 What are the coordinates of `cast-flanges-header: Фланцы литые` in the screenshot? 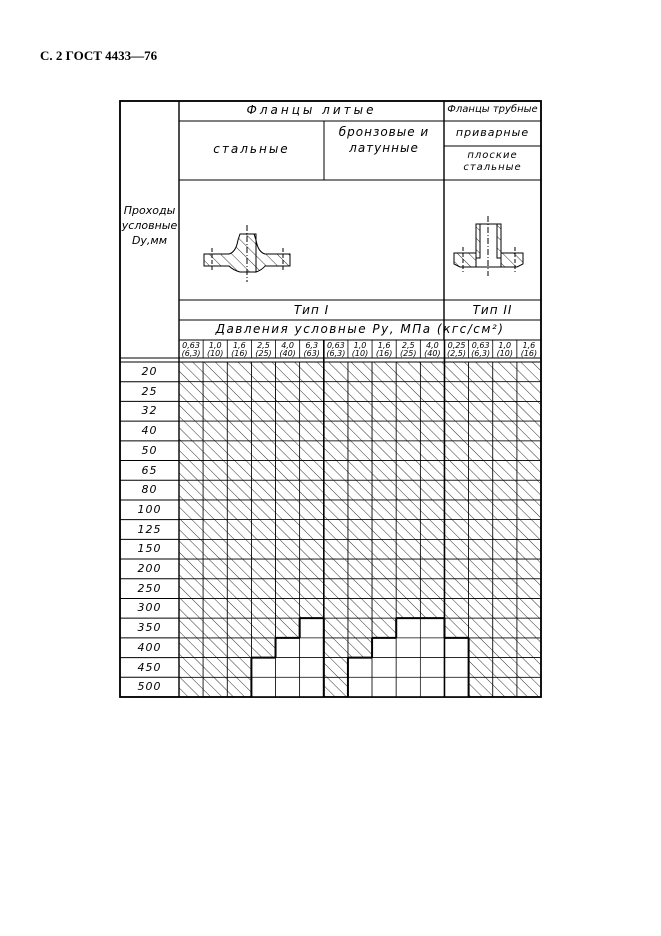 It's located at (311, 110).